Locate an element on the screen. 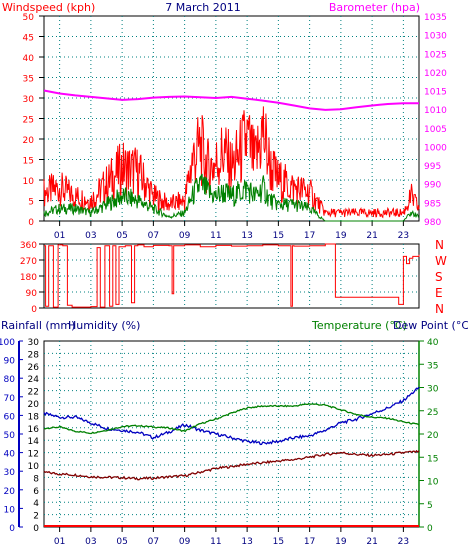  direction-tick-label: 180 is located at coordinates (28, 278).